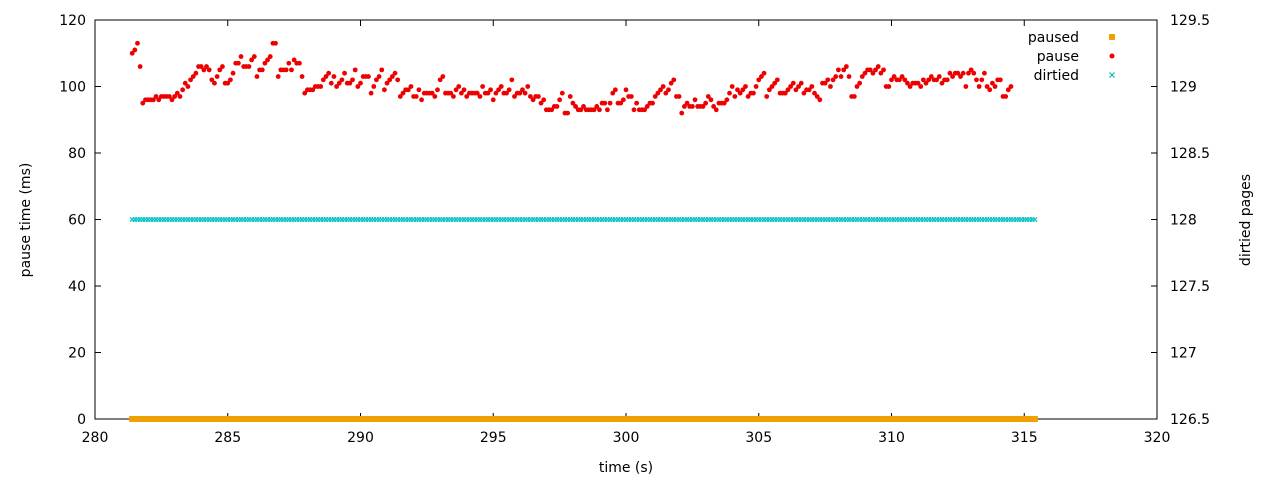  What do you see at coordinates (583, 419) in the screenshot?
I see `series-paused` at bounding box center [583, 419].